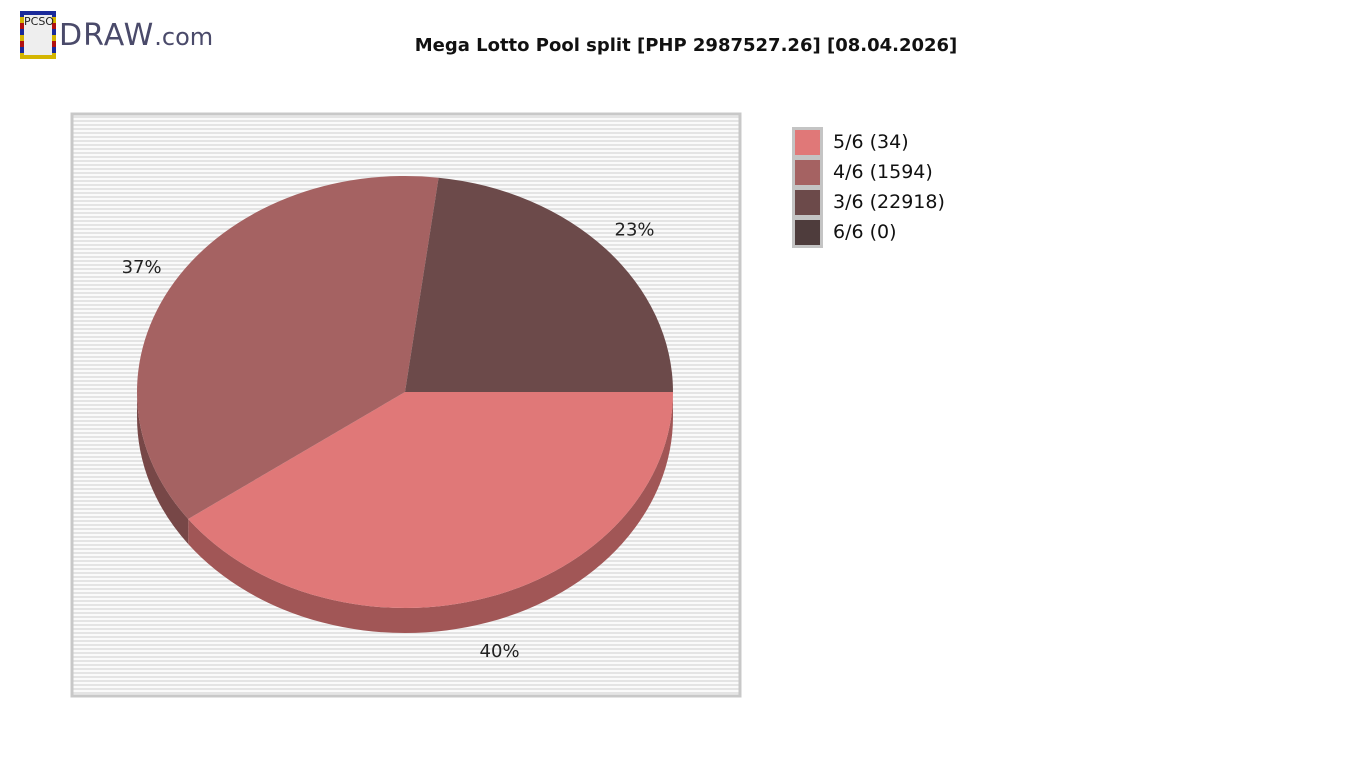  Describe the element at coordinates (889, 202) in the screenshot. I see `legend-label: 3/6 (22918)` at that location.